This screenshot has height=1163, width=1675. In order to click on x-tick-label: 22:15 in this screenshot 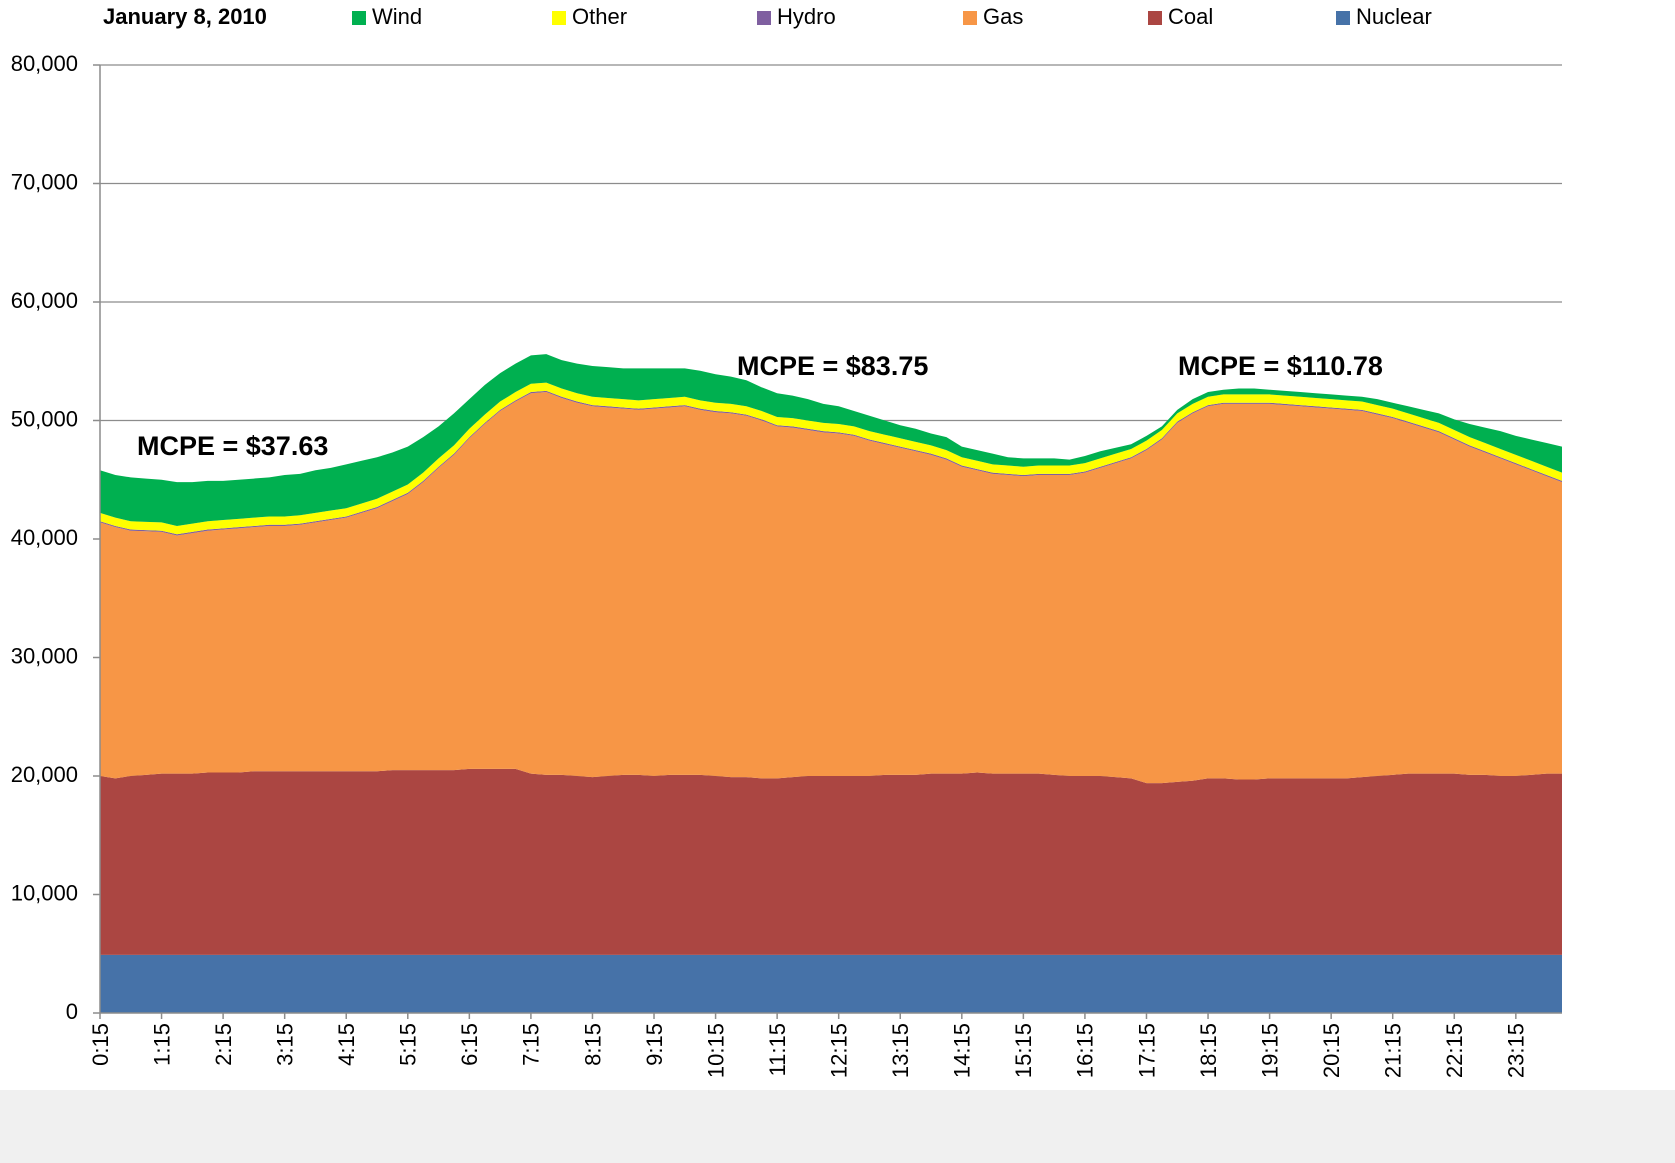, I will do `click(1454, 1050)`.